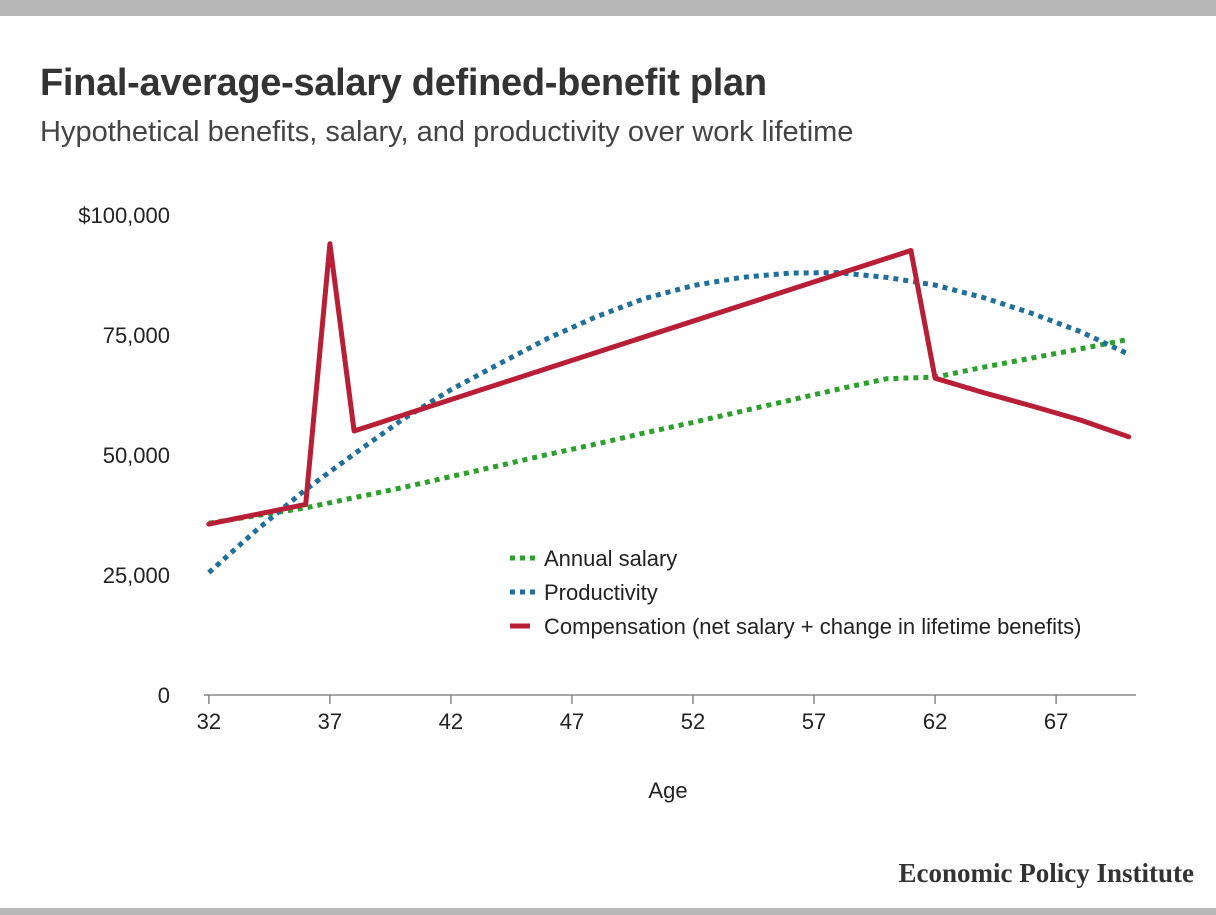  Describe the element at coordinates (1056, 721) in the screenshot. I see `x-tick-label: 67` at that location.